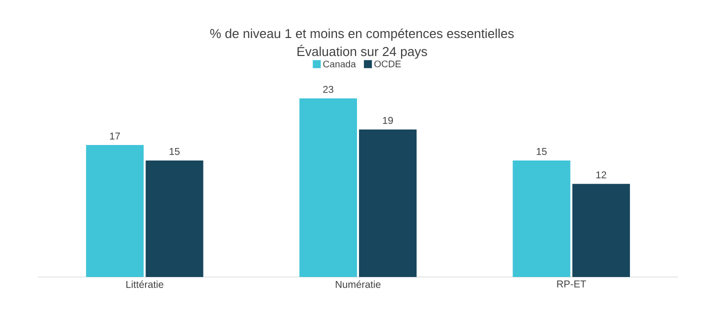 Image resolution: width=725 pixels, height=318 pixels. I want to click on chart-subtitle: Évaluation sur 24 pays, so click(363, 51).